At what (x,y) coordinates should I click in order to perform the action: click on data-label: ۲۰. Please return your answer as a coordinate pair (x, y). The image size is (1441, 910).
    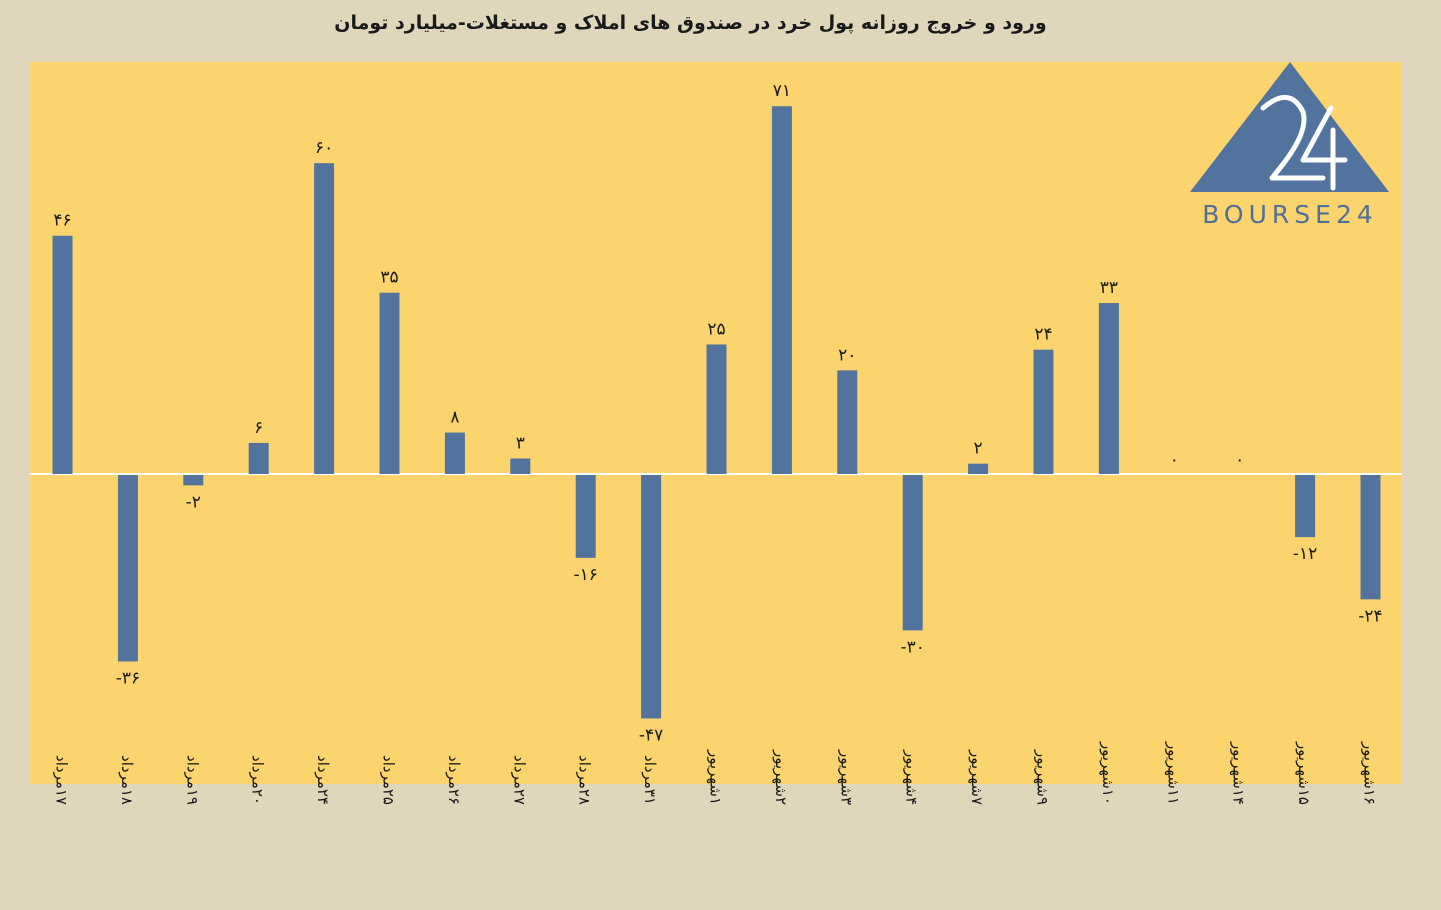
    Looking at the image, I should click on (847, 355).